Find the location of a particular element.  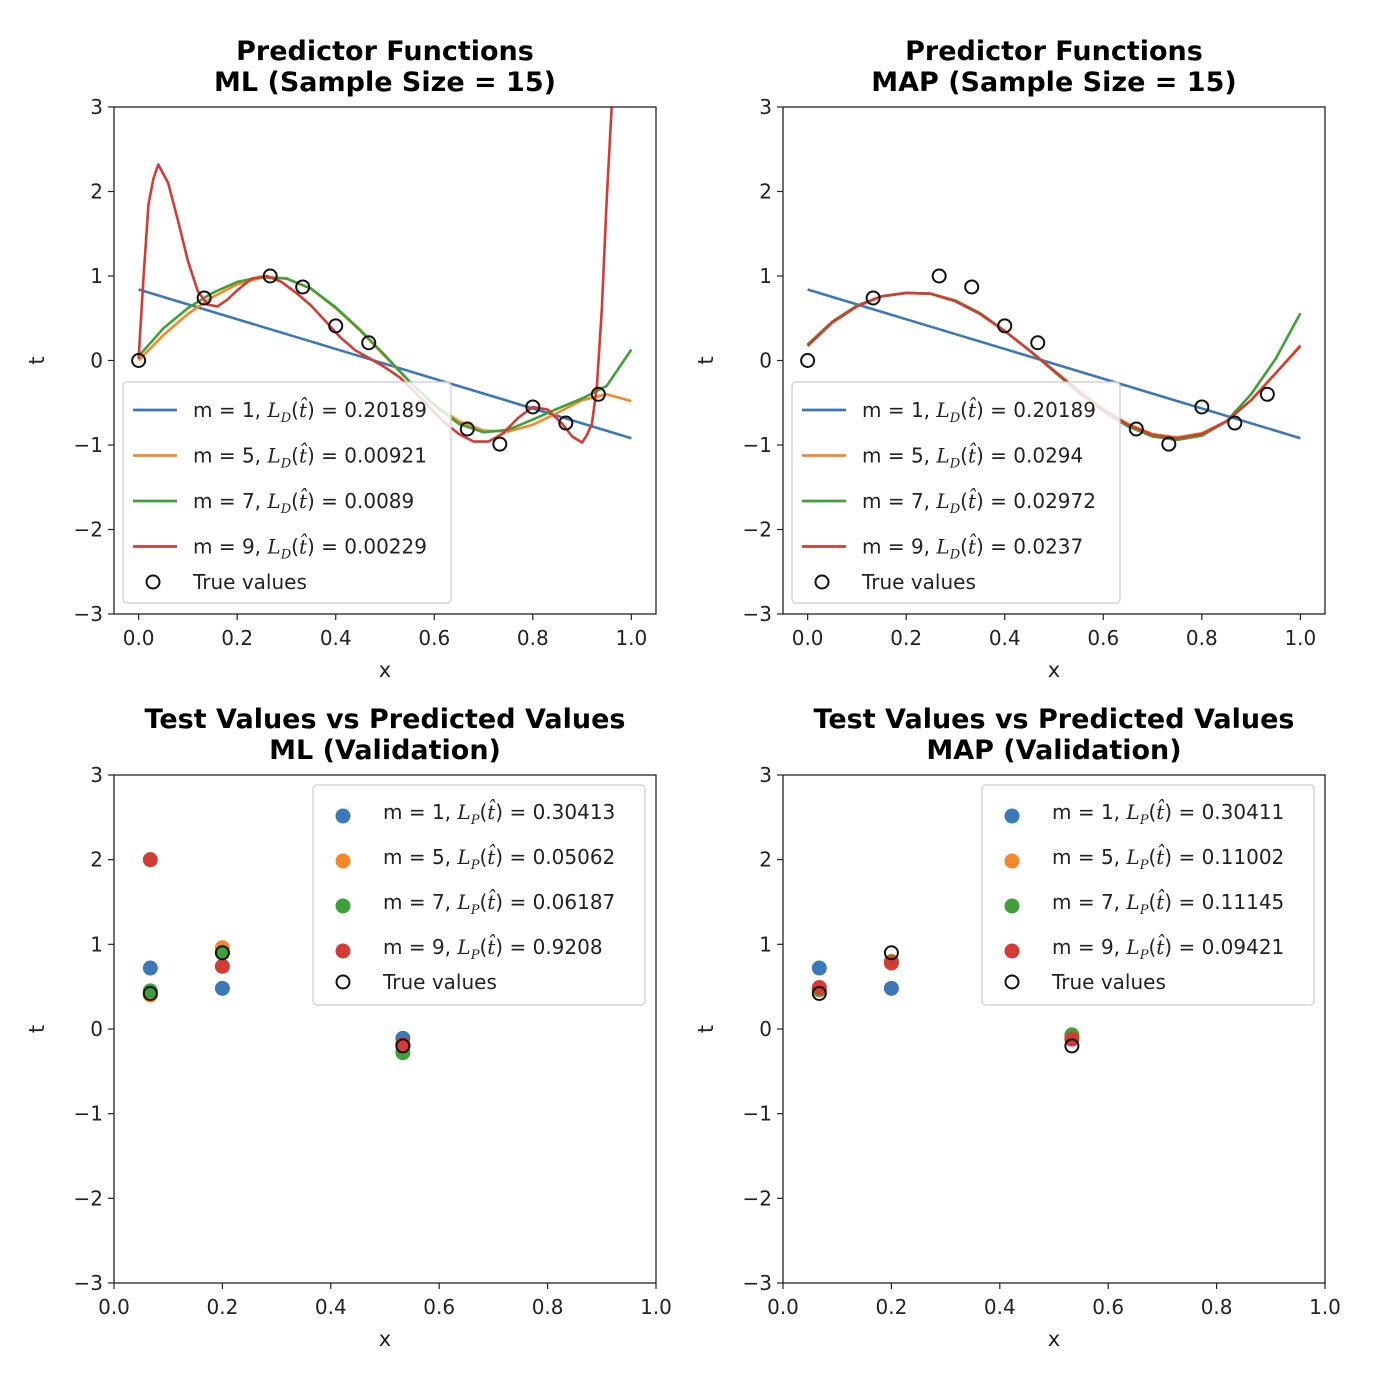

legend-loss-value: 0.0089 is located at coordinates (379, 501).